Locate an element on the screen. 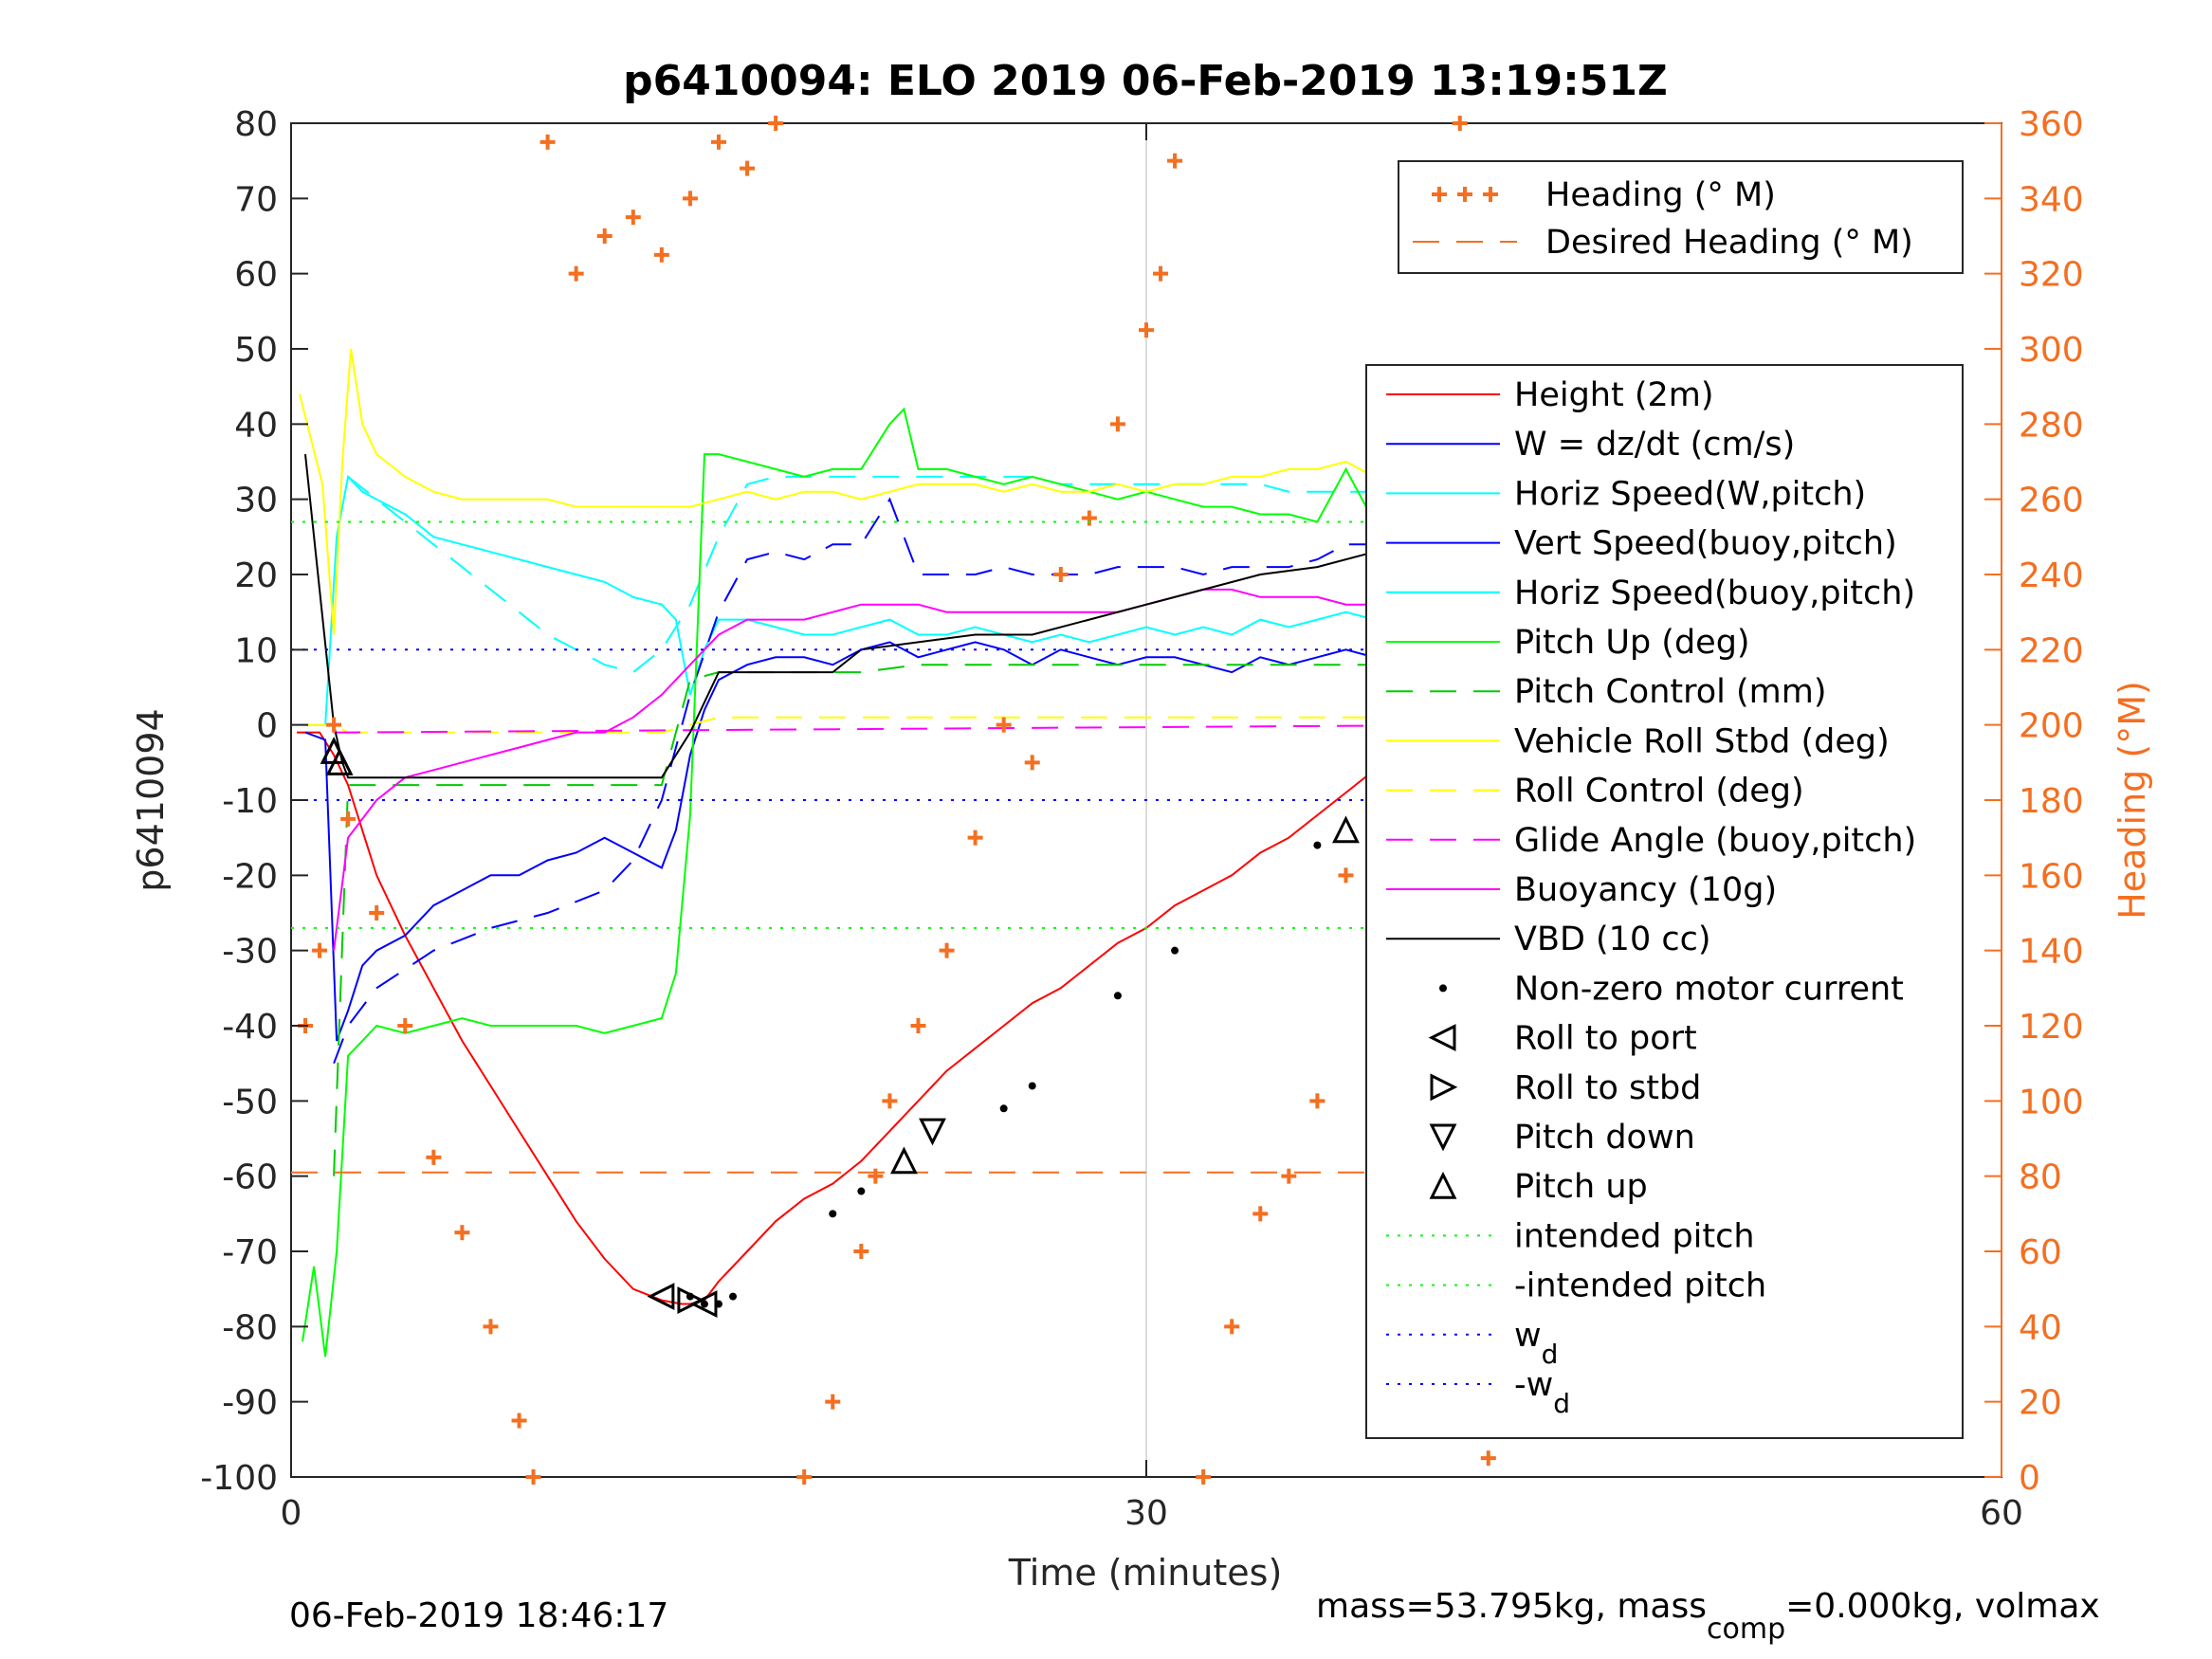  legend-main-label-text: Pitch up is located at coordinates (1581, 1187).